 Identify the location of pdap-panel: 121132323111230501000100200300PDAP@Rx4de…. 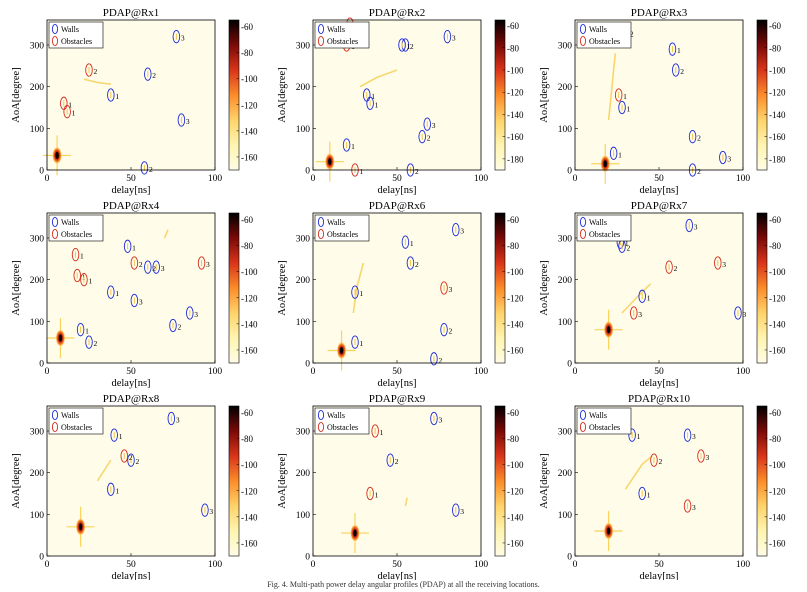
(134, 294).